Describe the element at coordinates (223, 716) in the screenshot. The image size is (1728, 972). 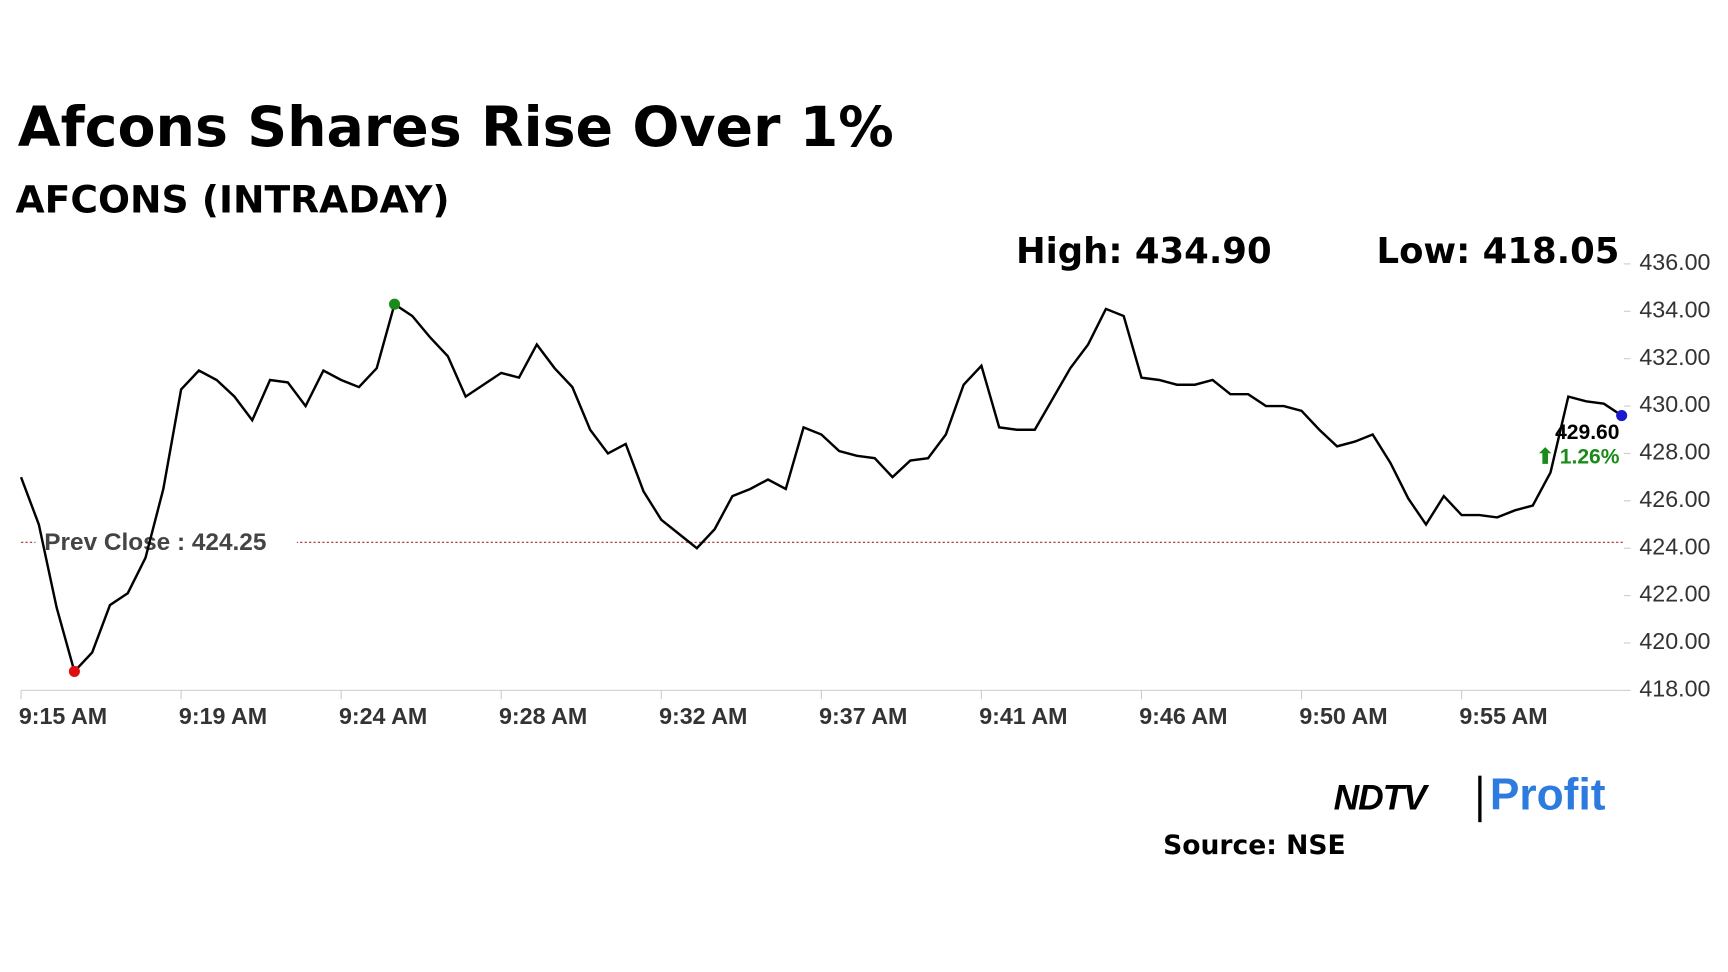
I see `x-tick-label: 9:19 AM` at that location.